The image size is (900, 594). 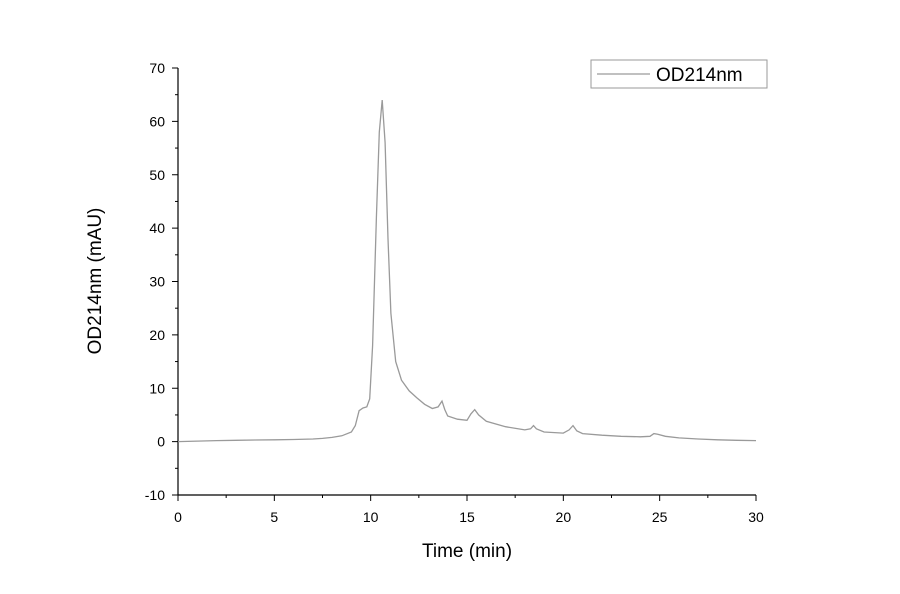 What do you see at coordinates (274, 517) in the screenshot?
I see `x-tick-label: 5` at bounding box center [274, 517].